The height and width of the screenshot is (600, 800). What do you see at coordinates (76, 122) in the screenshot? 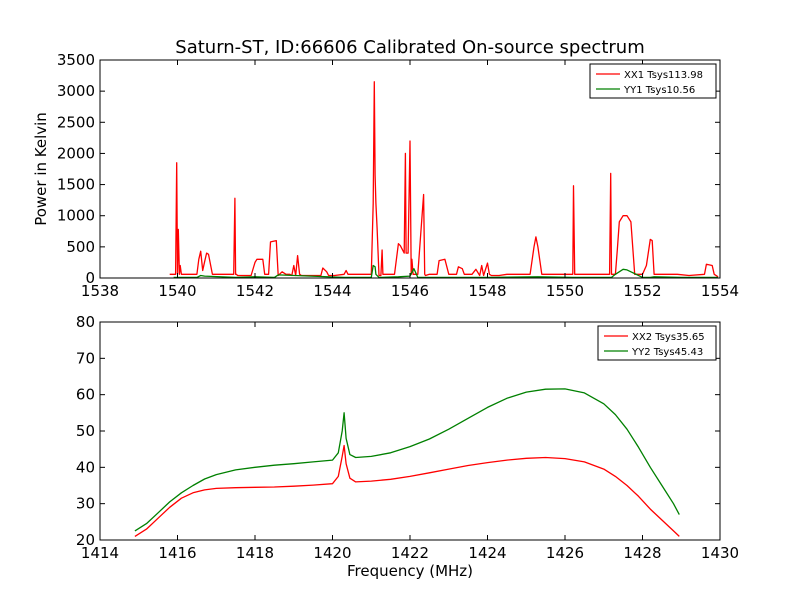
I see `top-y-tick-label: 2500` at bounding box center [76, 122].